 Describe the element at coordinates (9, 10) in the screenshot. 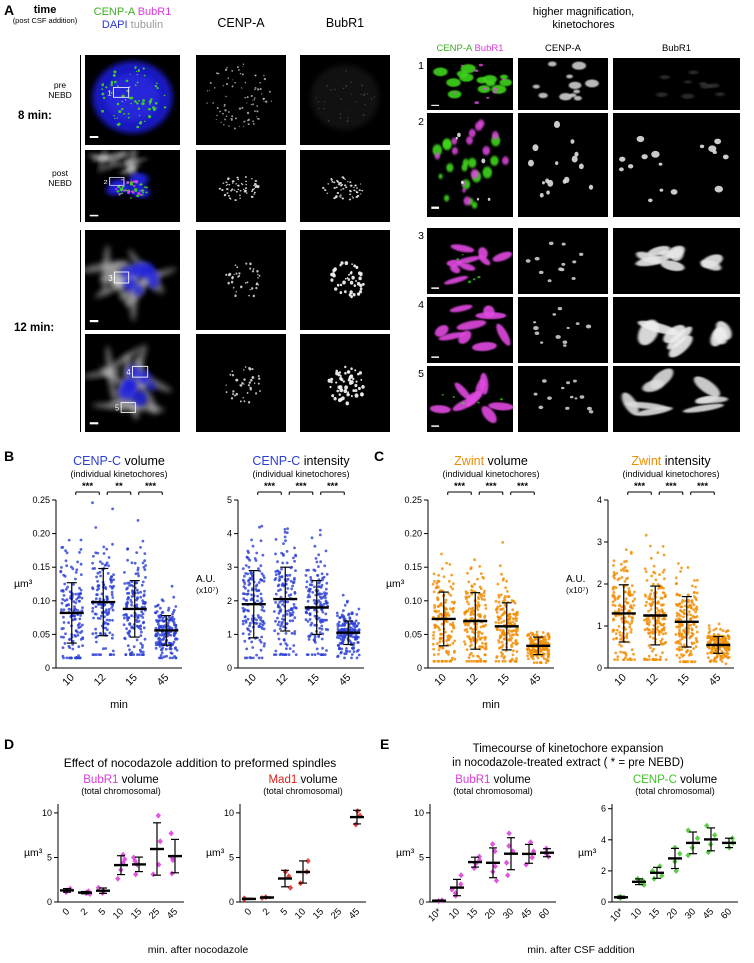

I see `panel-a-label: A` at that location.